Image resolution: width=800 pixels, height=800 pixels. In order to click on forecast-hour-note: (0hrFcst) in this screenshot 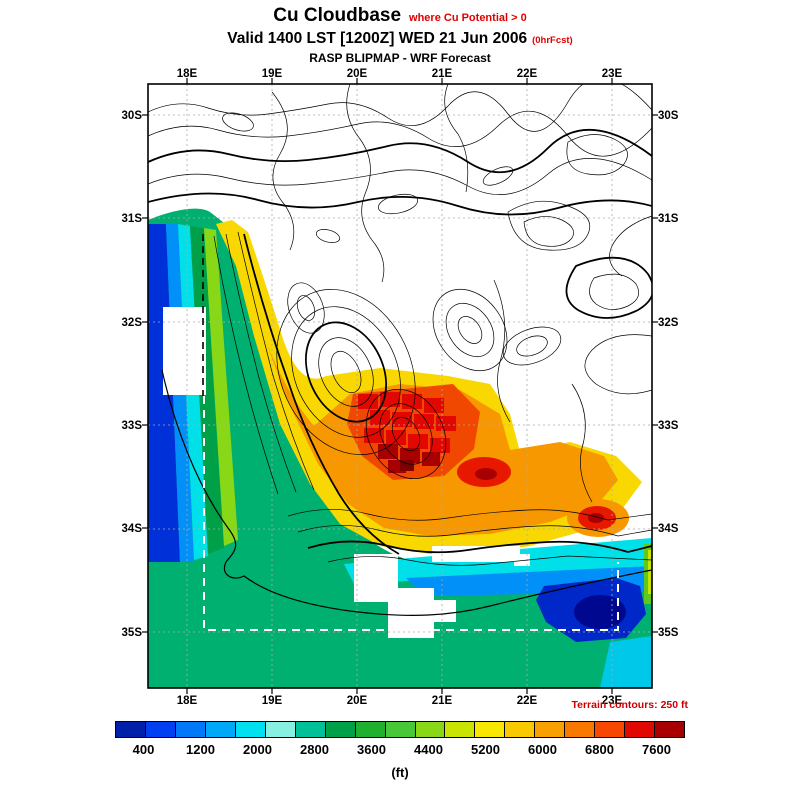, I will do `click(552, 40)`.